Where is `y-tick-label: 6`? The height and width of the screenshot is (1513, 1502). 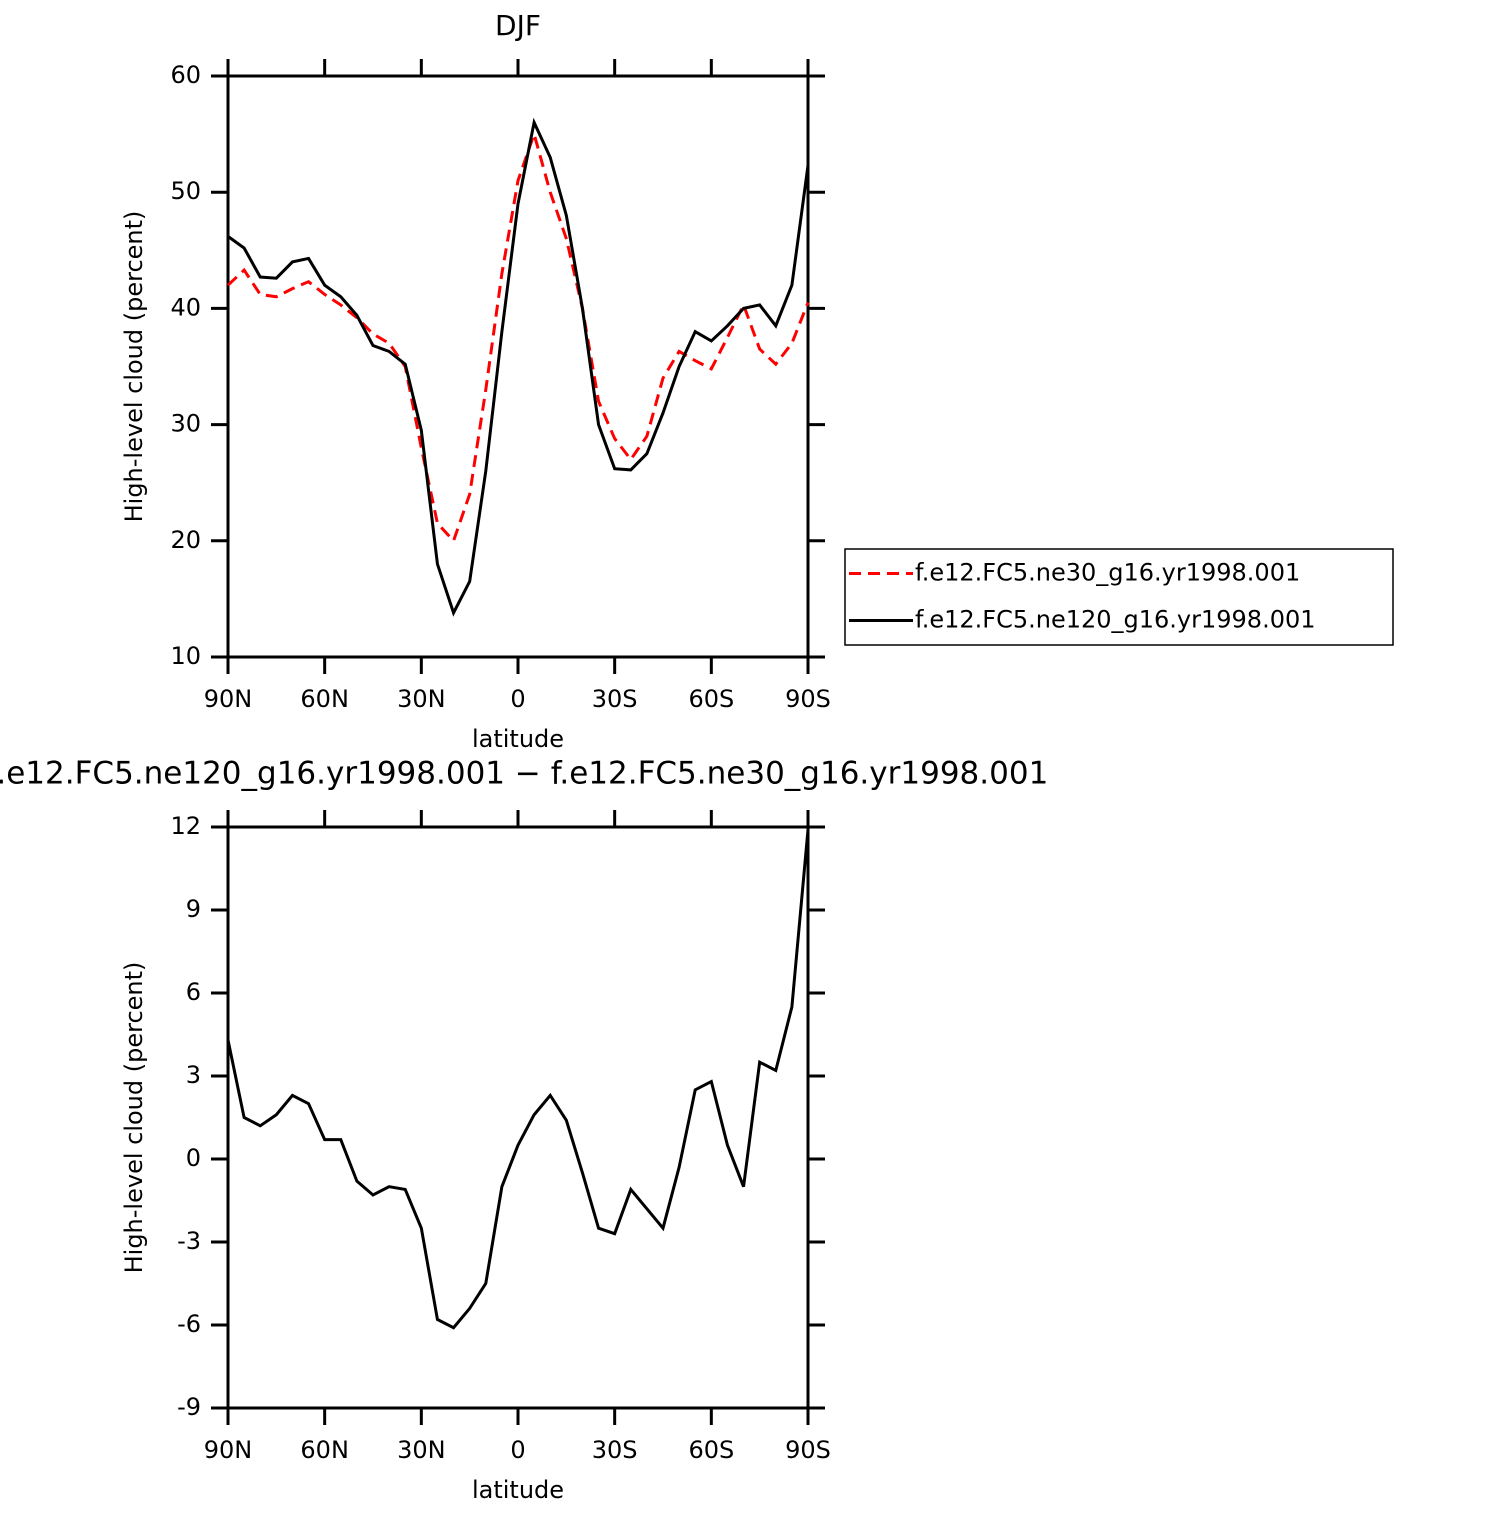
y-tick-label: 6 is located at coordinates (193, 992).